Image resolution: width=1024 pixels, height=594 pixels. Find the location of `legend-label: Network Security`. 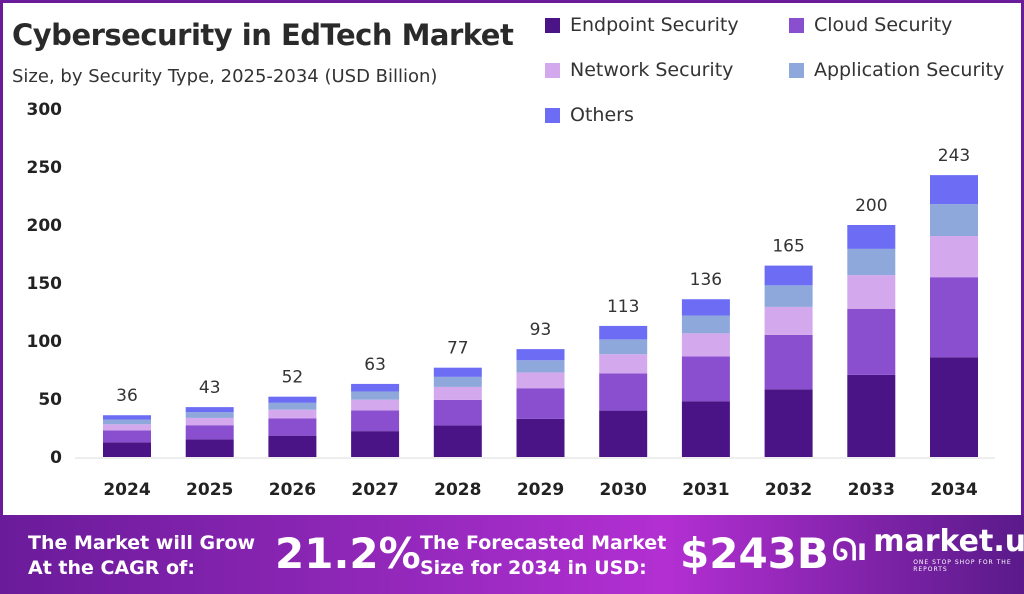

legend-label: Network Security is located at coordinates (652, 70).